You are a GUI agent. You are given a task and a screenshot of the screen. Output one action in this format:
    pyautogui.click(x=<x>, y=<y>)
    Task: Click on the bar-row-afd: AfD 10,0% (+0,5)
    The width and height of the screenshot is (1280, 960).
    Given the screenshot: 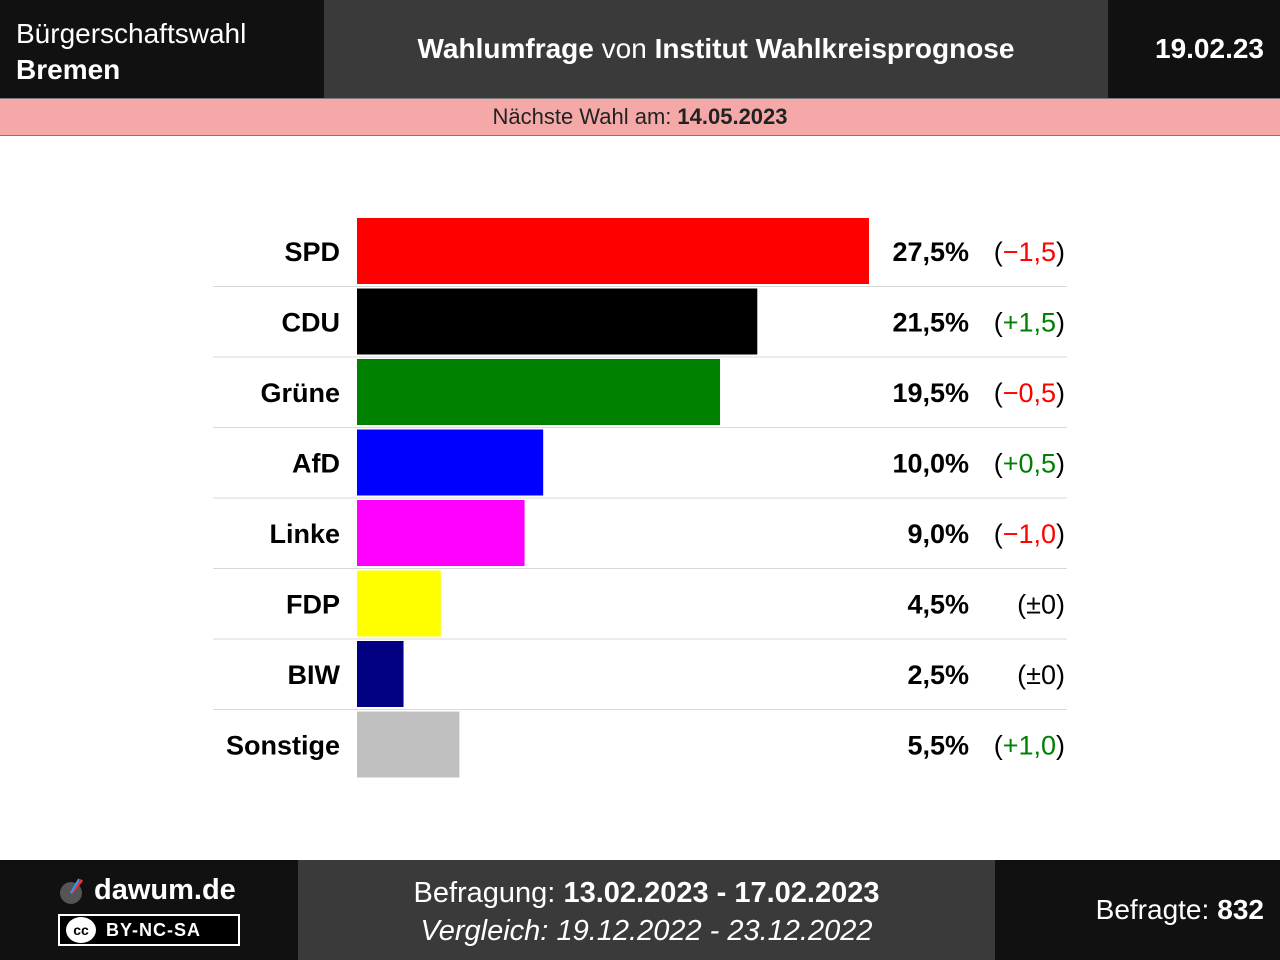 What is the action you would take?
    pyautogui.click(x=640, y=461)
    